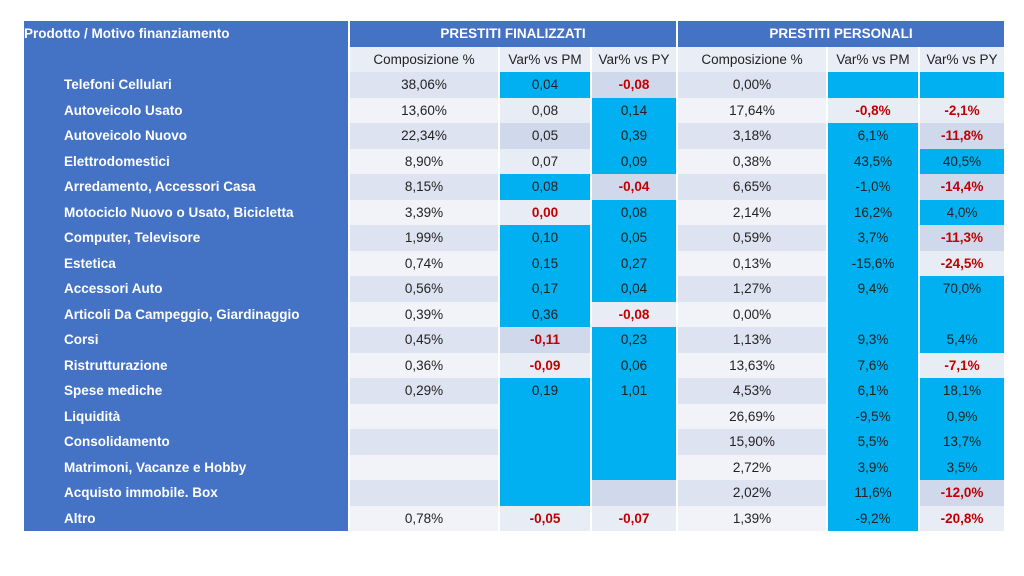 This screenshot has width=1024, height=576. I want to click on table-cell: -0,09, so click(545, 365).